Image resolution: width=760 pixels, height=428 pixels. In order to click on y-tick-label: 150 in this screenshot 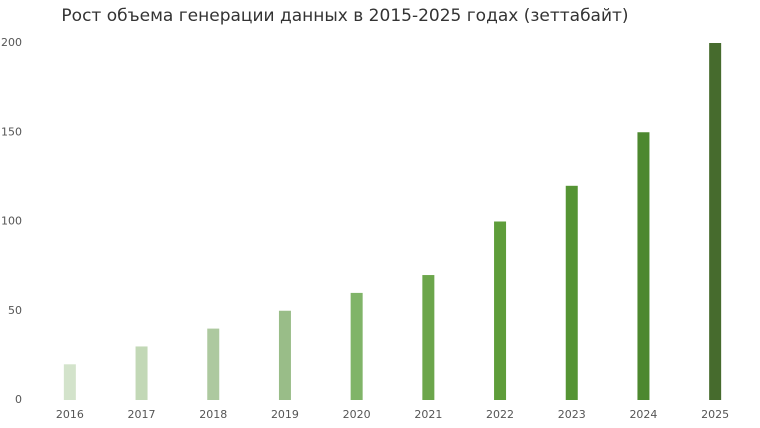, I will do `click(11, 131)`.